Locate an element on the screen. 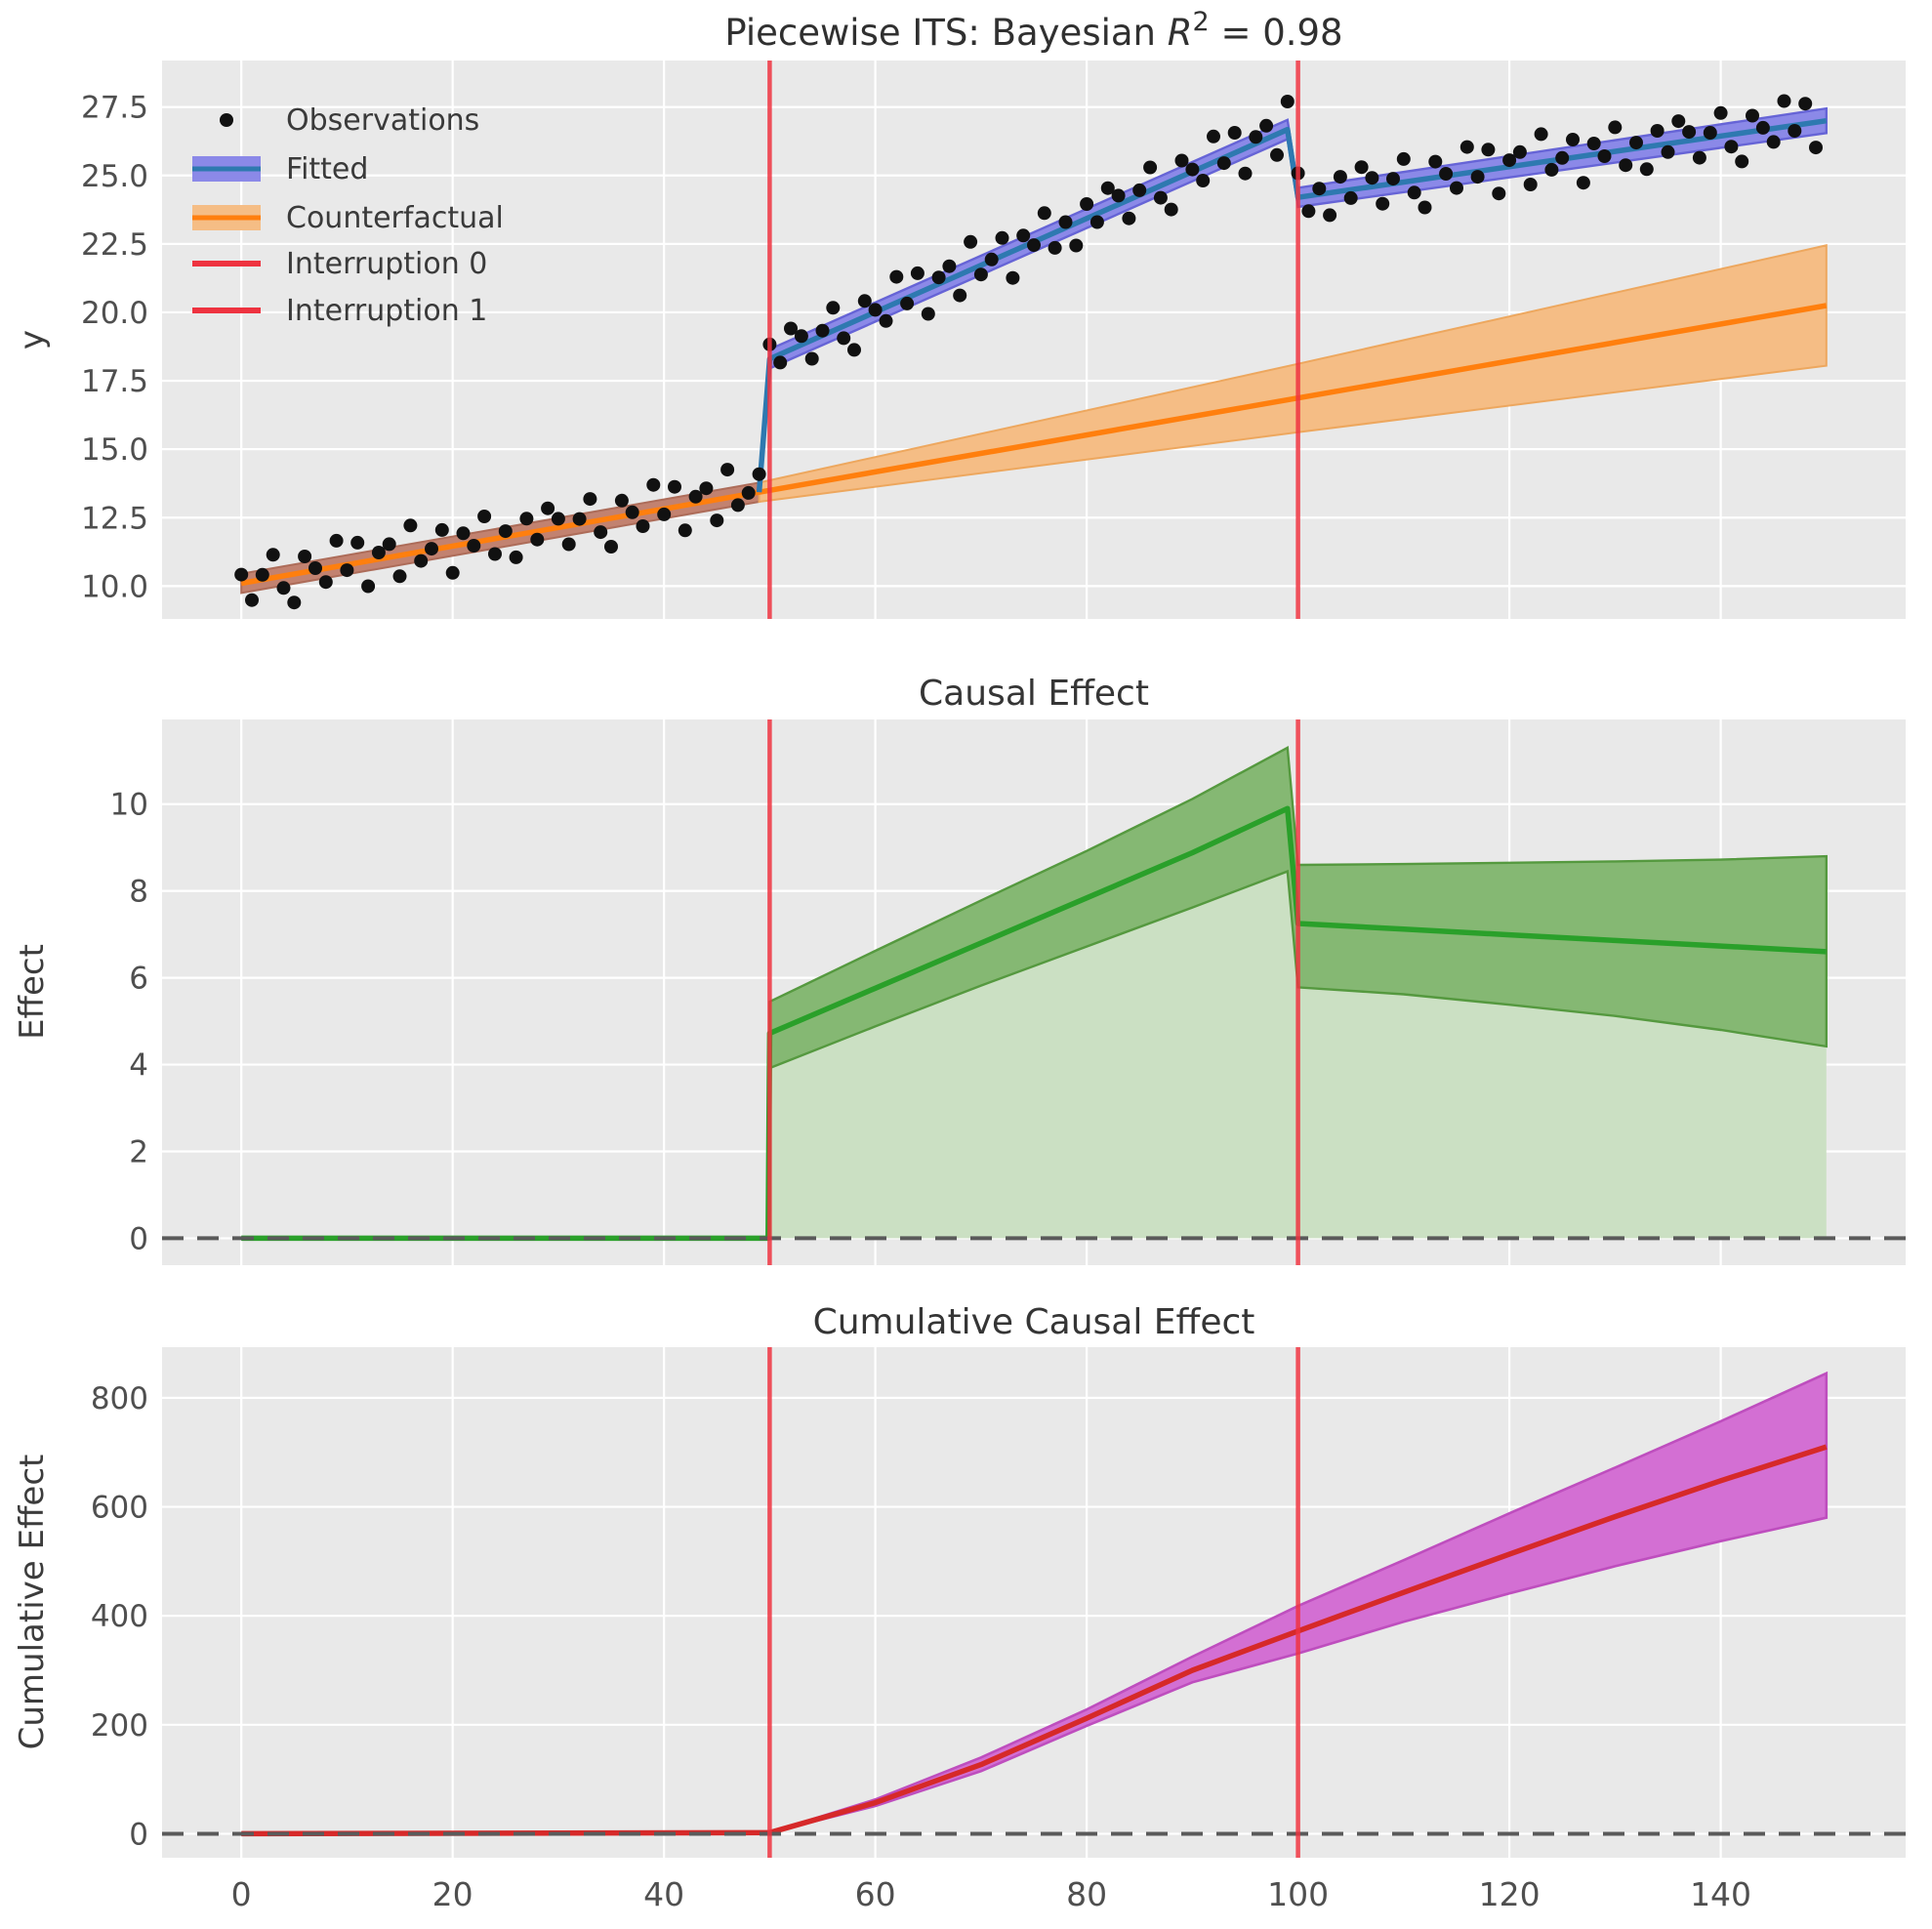 The image size is (1932, 1929). top-ytick-label: 22.5 is located at coordinates (114, 245).